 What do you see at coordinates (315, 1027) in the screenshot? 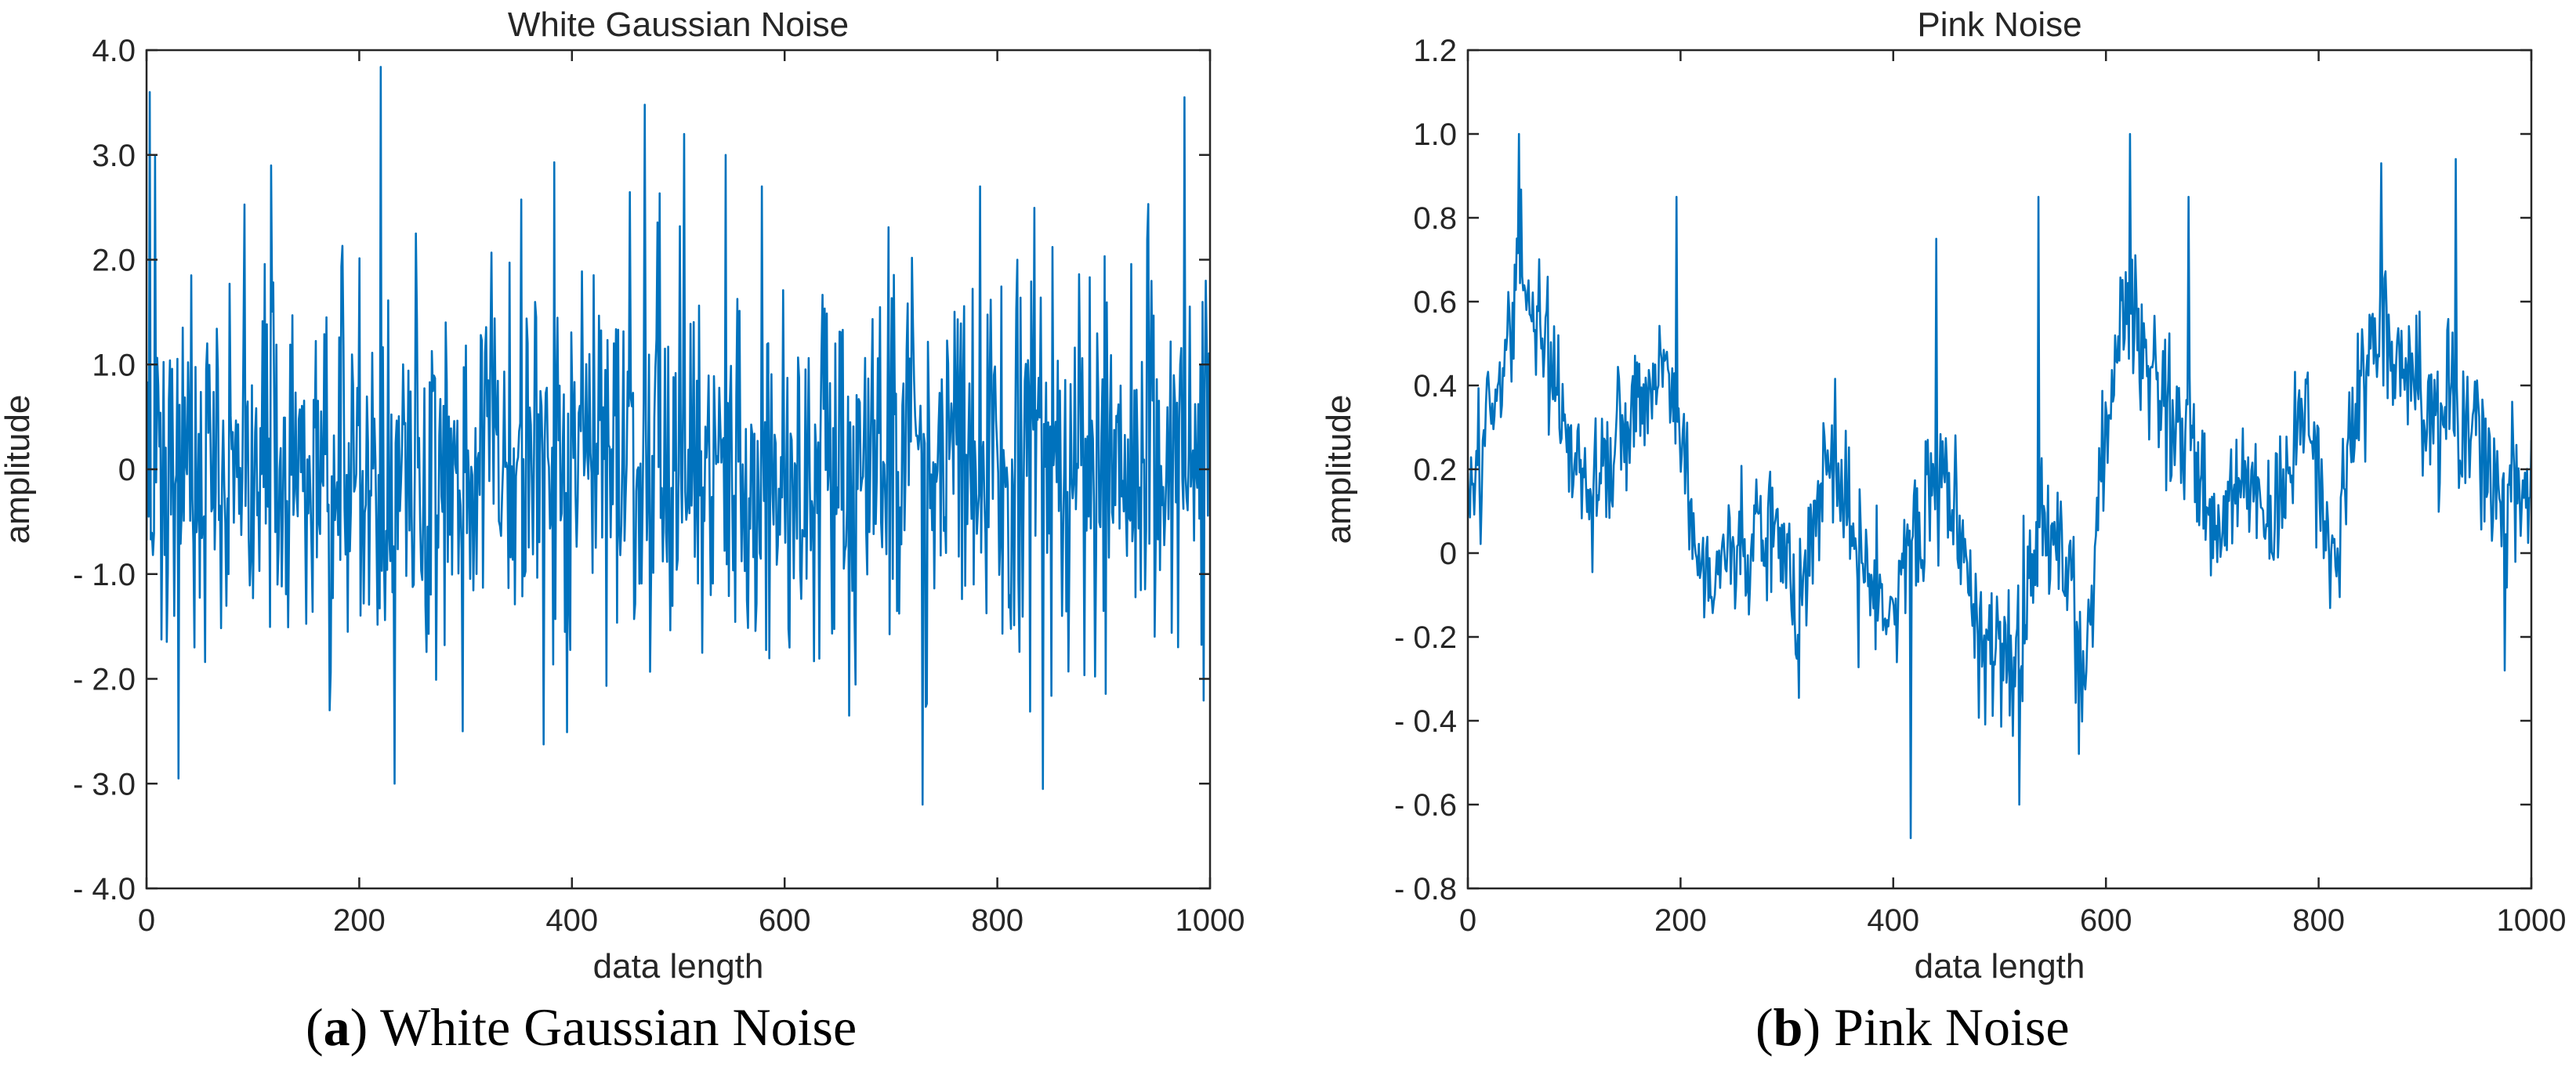
I see `caption-a-paren-open: (` at bounding box center [315, 1027].